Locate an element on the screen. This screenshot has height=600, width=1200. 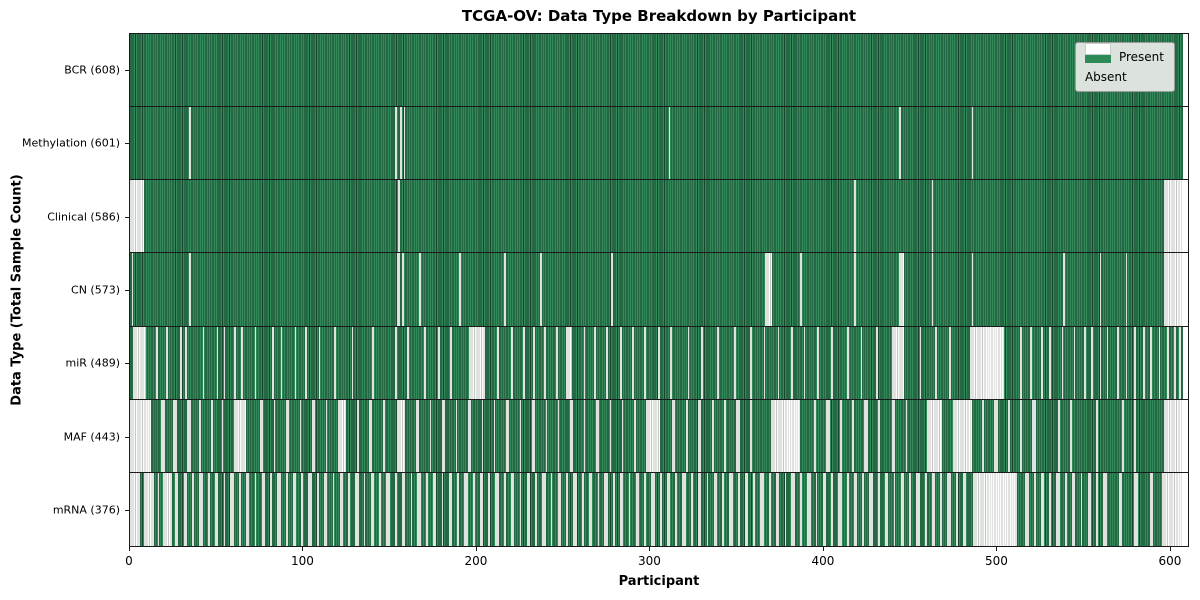
y-axis-label: Data Type (Total Sample Count) is located at coordinates (17, 290).